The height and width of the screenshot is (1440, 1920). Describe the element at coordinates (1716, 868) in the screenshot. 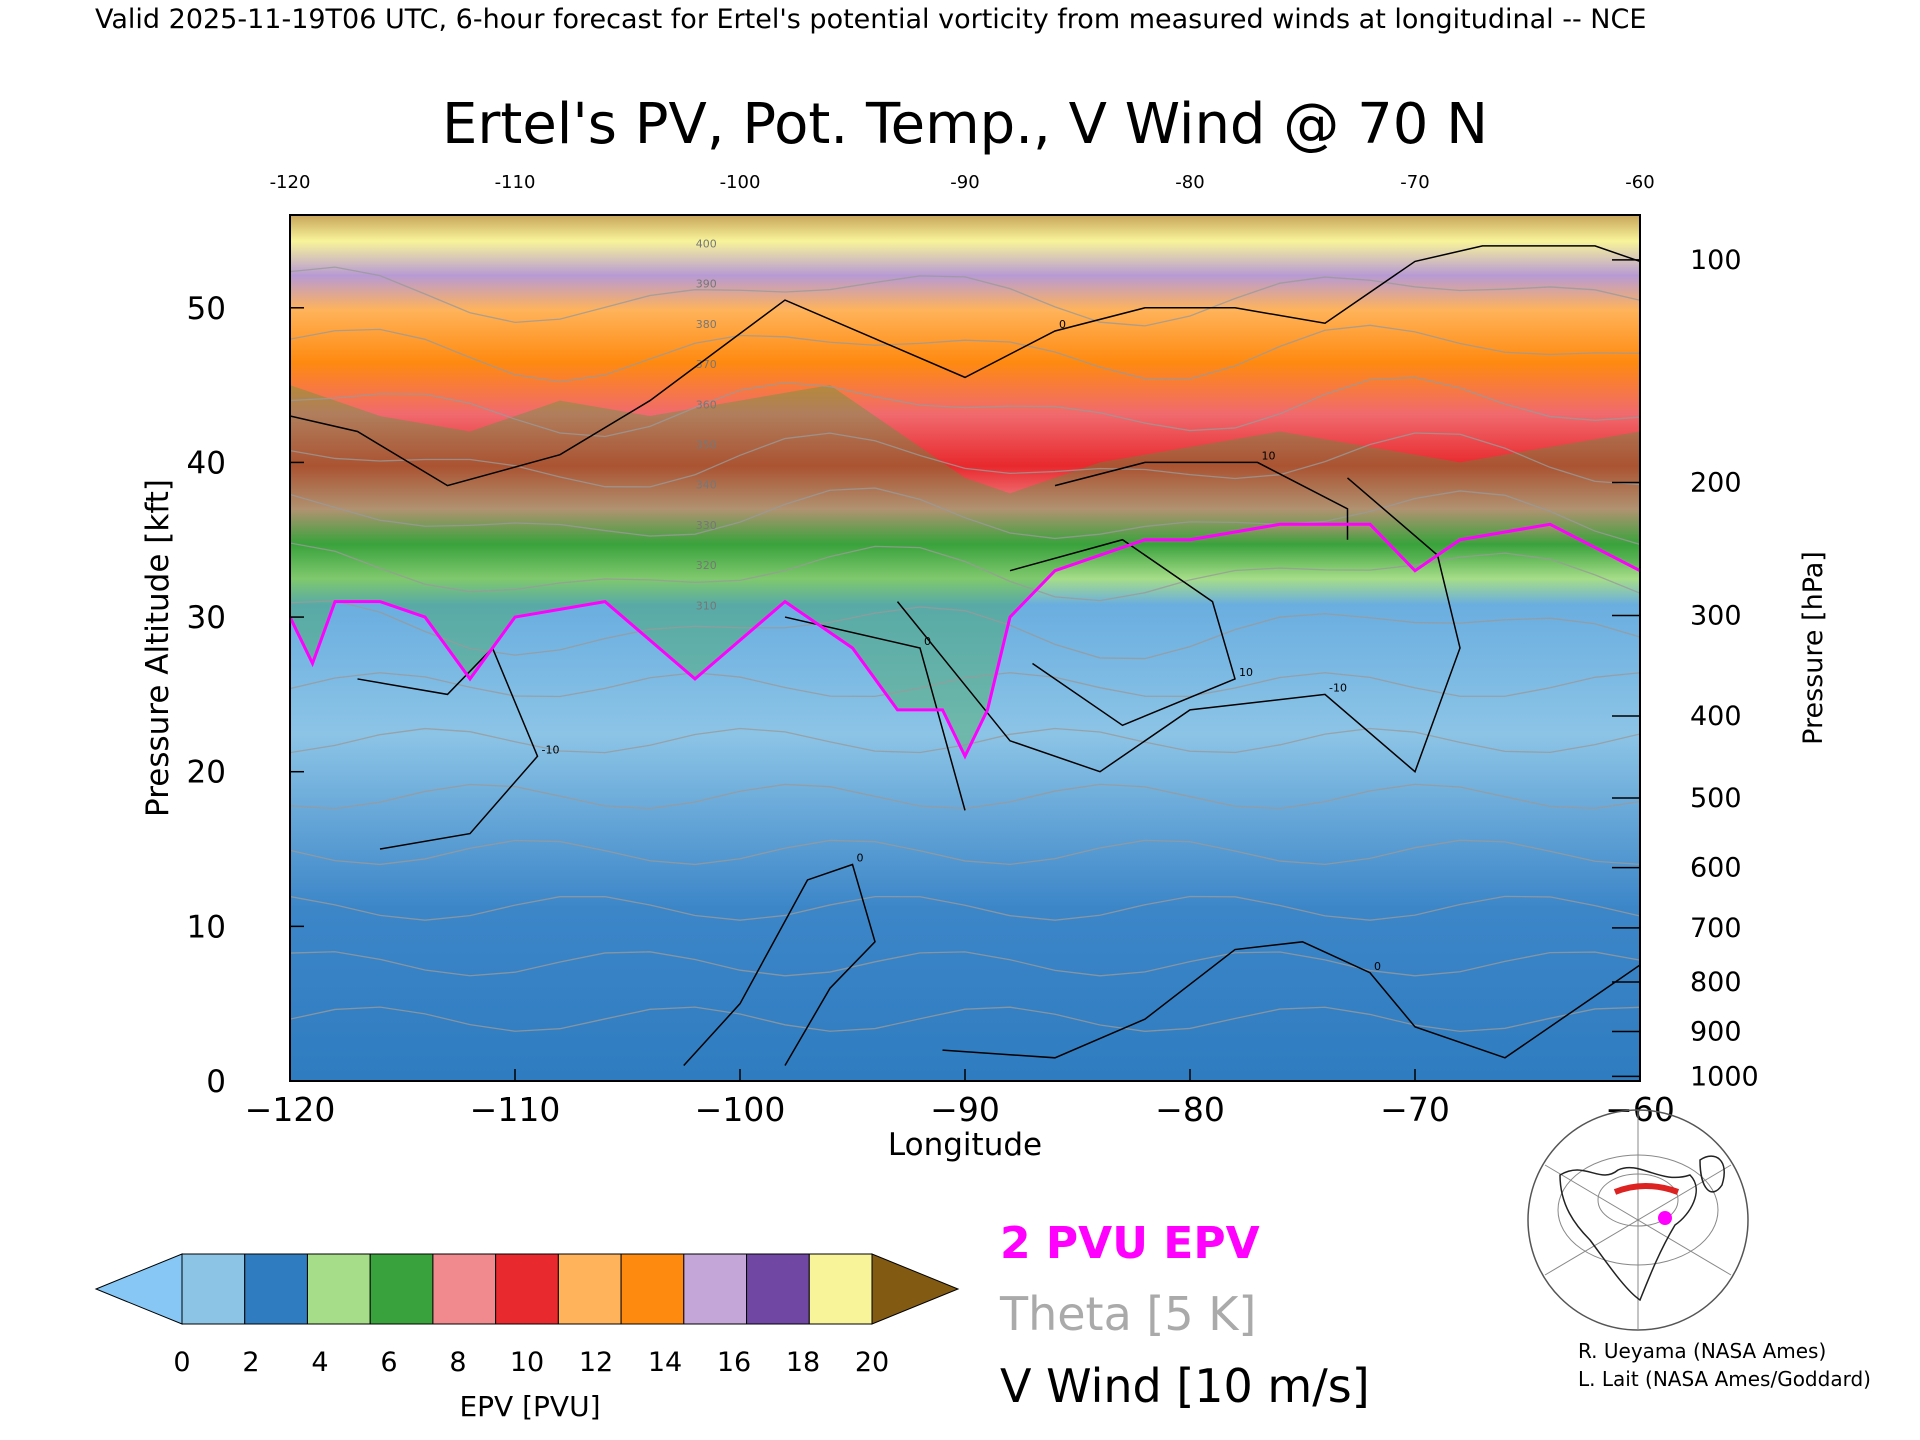

I see `pressure-tick-label: 600` at that location.